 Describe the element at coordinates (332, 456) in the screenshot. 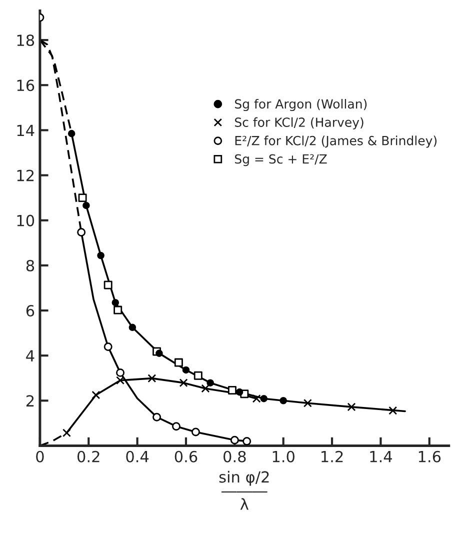

I see `x-tick-label: 1.2` at that location.